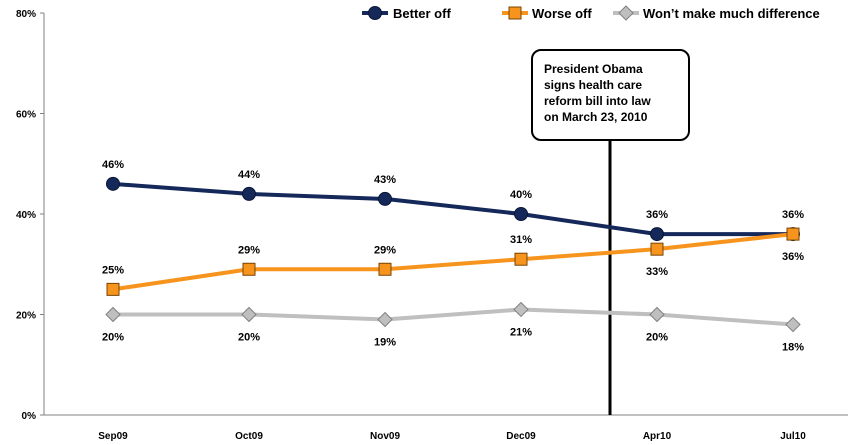 This screenshot has width=851, height=445. What do you see at coordinates (793, 348) in the screenshot?
I see `data-label: 18%` at bounding box center [793, 348].